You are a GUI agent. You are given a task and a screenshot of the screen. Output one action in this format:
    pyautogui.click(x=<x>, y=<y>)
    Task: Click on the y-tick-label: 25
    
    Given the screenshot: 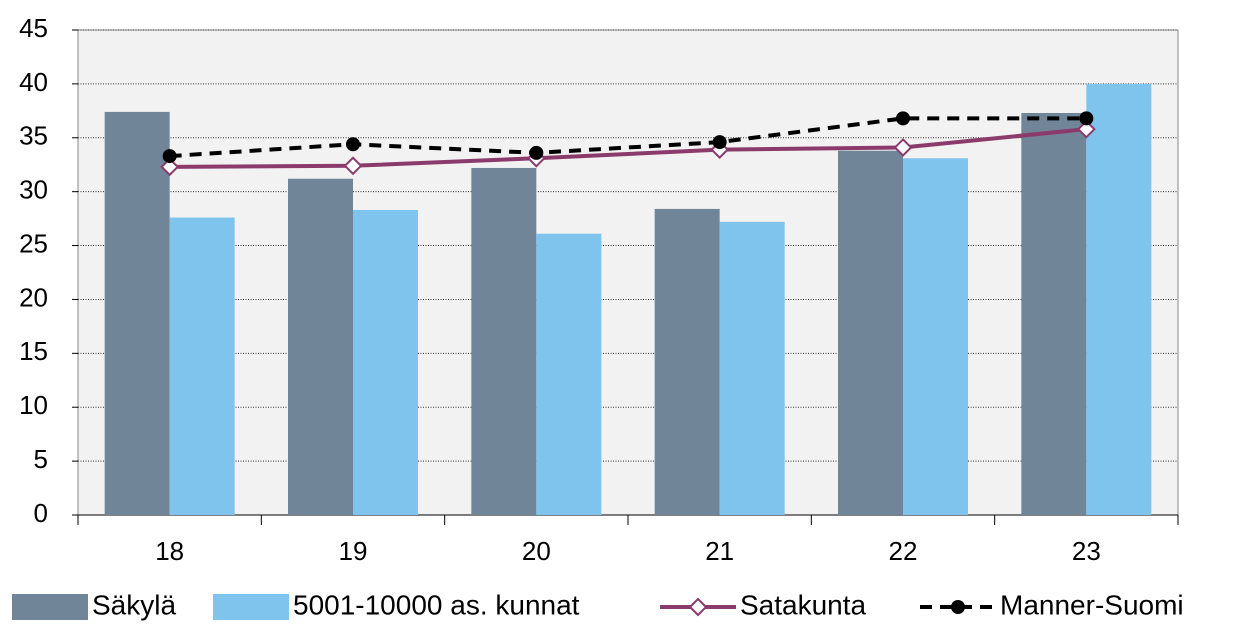 What is the action you would take?
    pyautogui.click(x=33, y=243)
    